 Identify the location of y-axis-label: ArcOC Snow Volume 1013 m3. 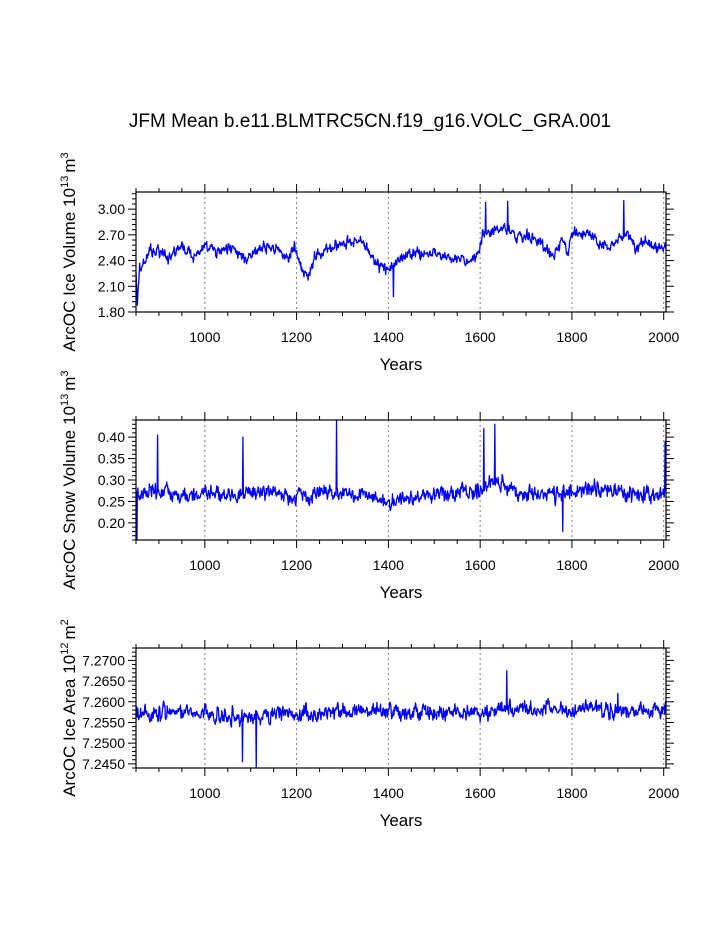
(69, 479).